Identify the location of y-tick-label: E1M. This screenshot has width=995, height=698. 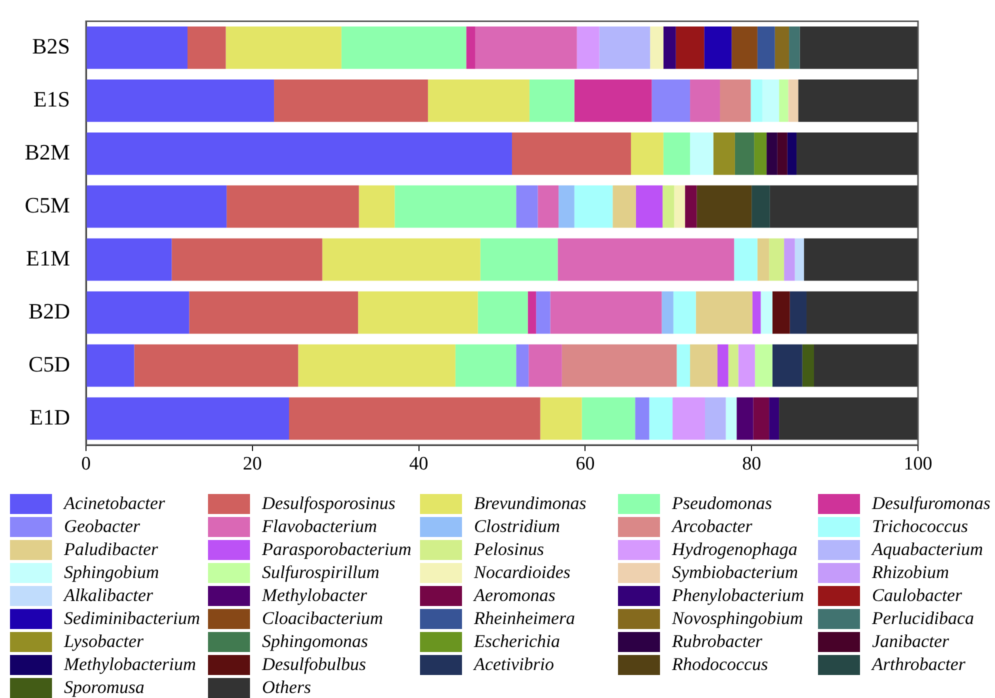
(48, 257).